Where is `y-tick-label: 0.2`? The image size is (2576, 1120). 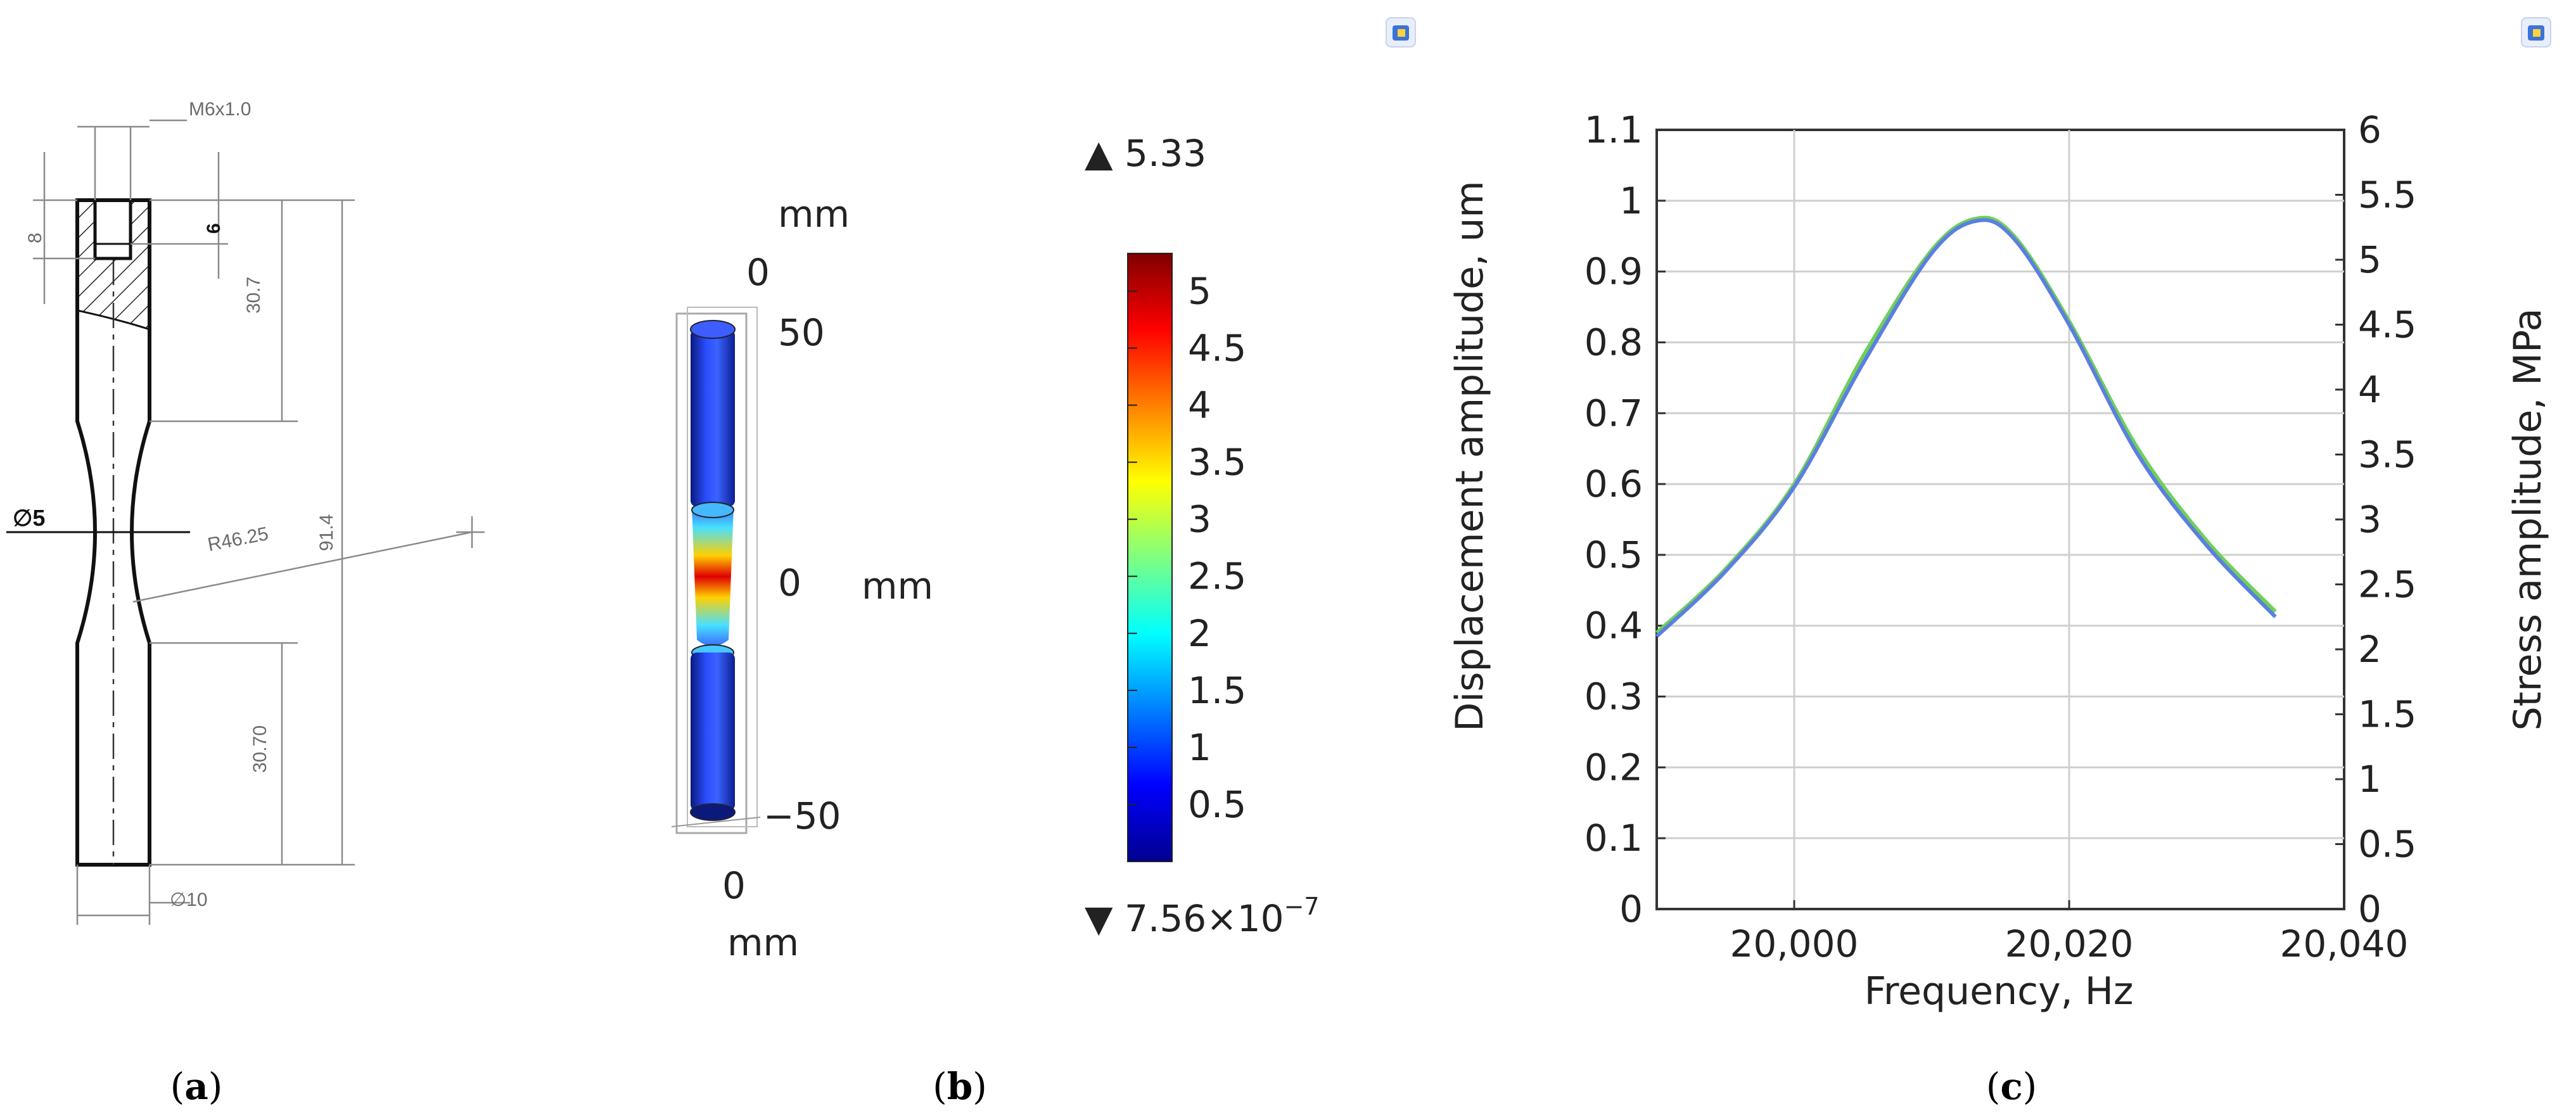 y-tick-label: 0.2 is located at coordinates (1614, 767).